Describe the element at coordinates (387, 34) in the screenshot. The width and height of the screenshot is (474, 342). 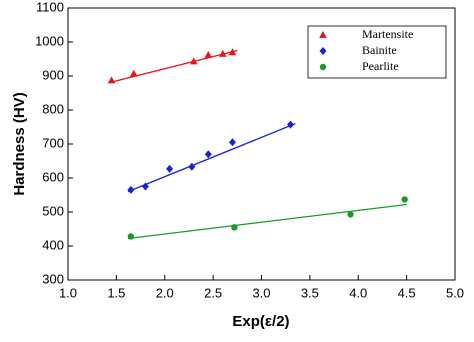
I see `legend-label: Martensite` at that location.